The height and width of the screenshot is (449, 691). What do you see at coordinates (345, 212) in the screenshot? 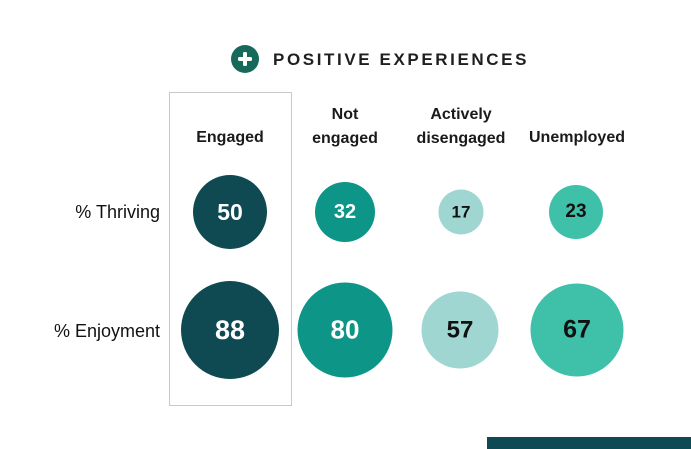
I see `bubble-thriving-not-engaged: 32` at bounding box center [345, 212].